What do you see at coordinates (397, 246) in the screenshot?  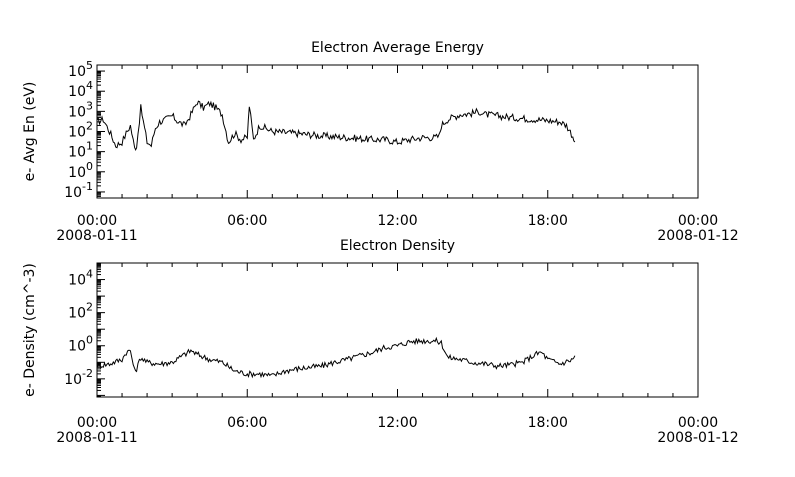 I see `chart-title: Electron Density` at bounding box center [397, 246].